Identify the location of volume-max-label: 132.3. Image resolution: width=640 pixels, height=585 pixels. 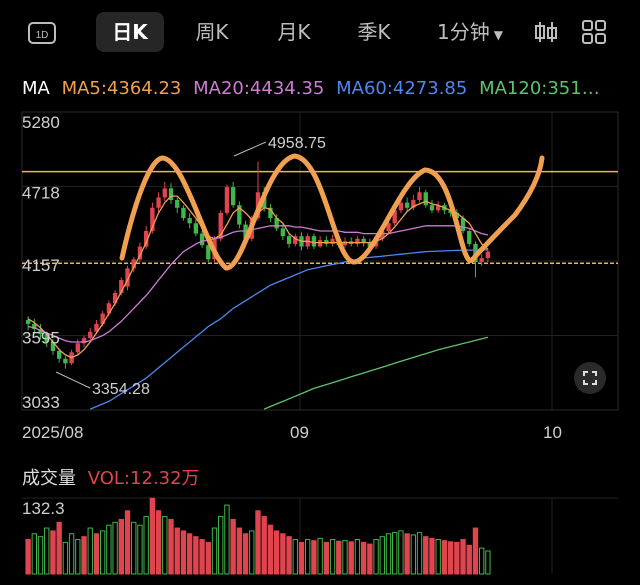
(43, 508).